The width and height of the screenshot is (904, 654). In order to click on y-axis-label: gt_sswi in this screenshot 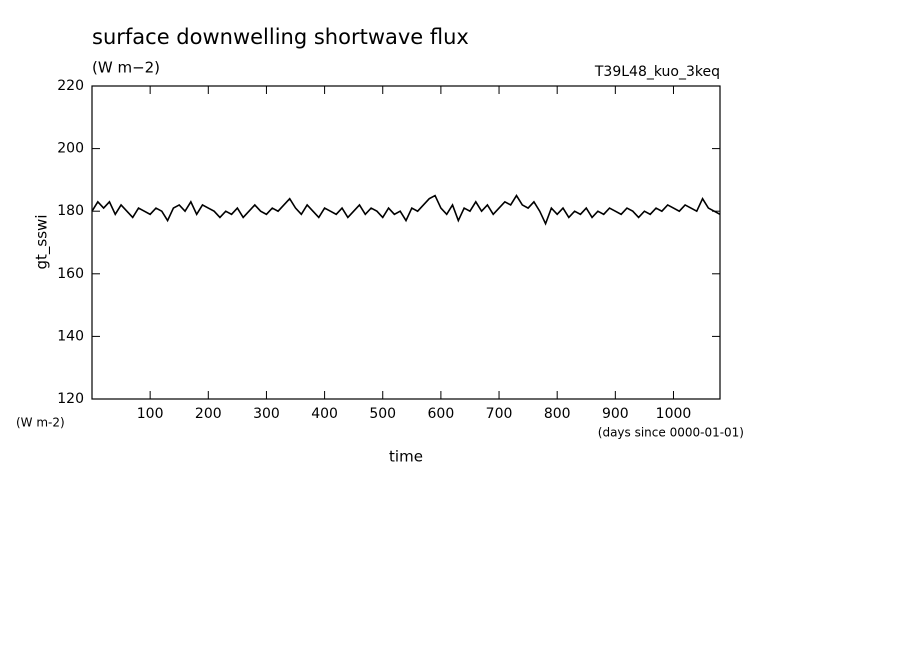, I will do `click(42, 242)`.